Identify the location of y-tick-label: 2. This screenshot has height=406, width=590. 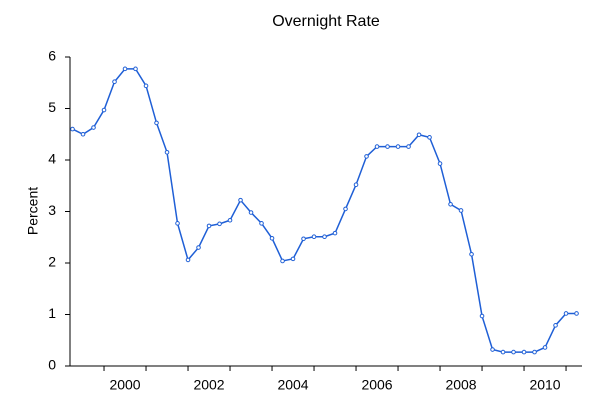
(52, 262).